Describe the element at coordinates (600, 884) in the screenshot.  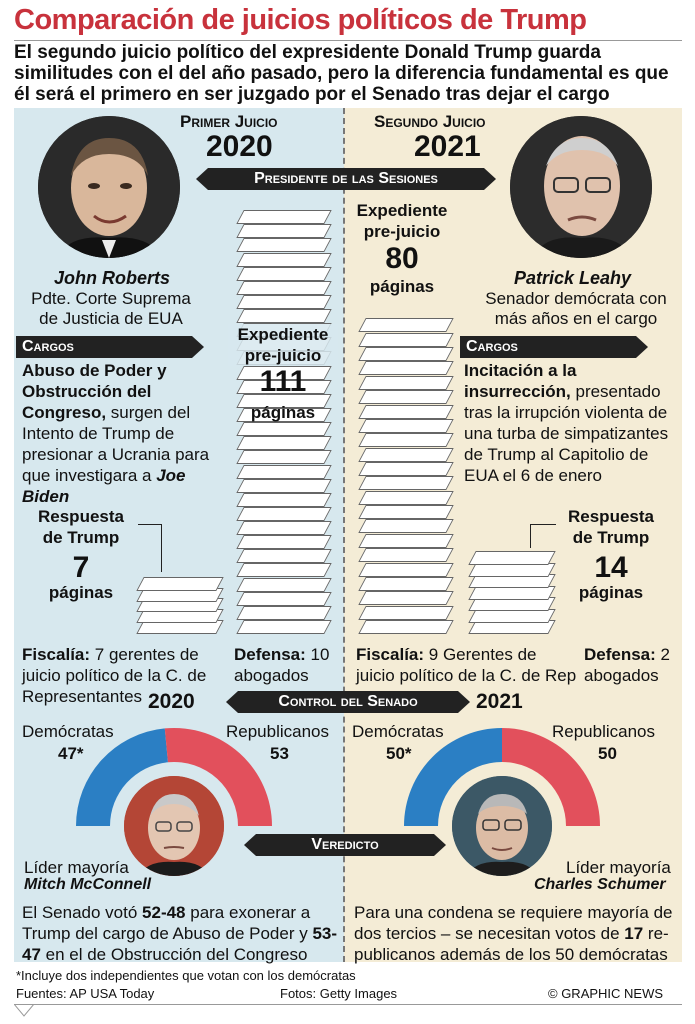
I see `second-leader-name: Charles Schumer` at that location.